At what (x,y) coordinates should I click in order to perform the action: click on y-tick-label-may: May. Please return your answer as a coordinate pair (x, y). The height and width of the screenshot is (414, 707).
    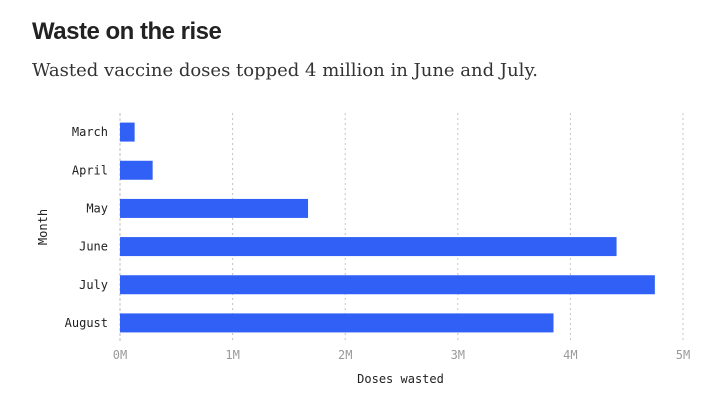
    Looking at the image, I should click on (97, 208).